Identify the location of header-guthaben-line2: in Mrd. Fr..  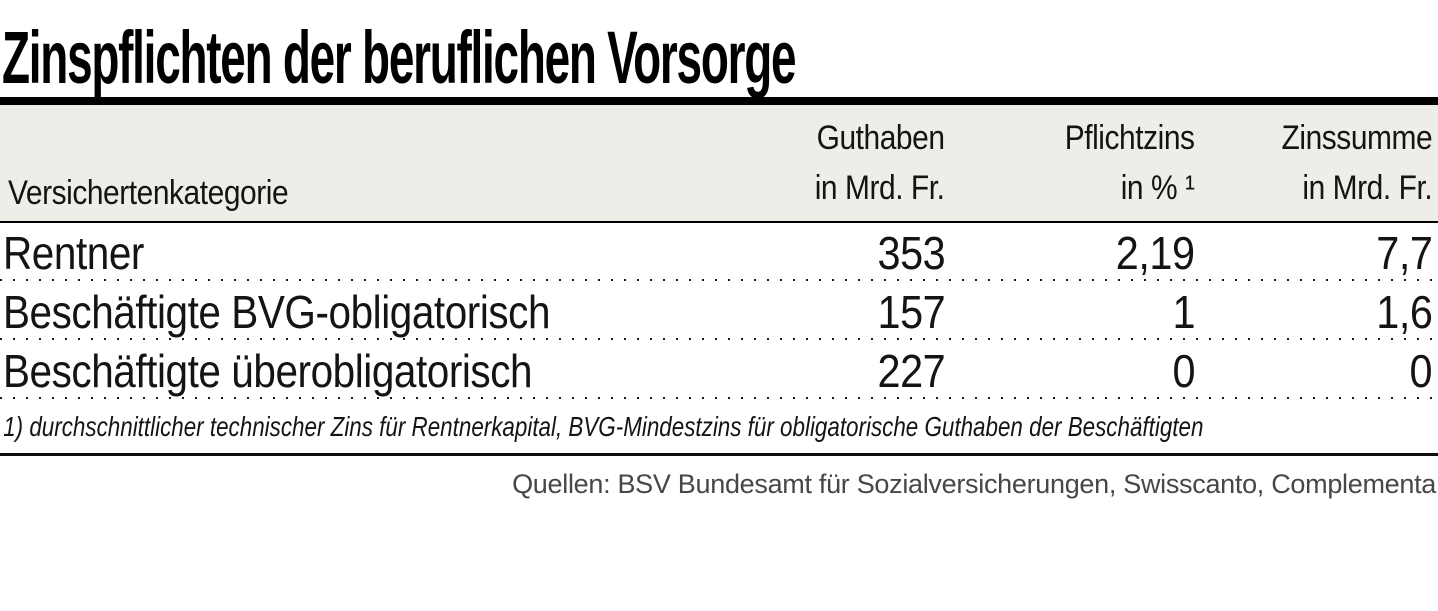
(880, 187).